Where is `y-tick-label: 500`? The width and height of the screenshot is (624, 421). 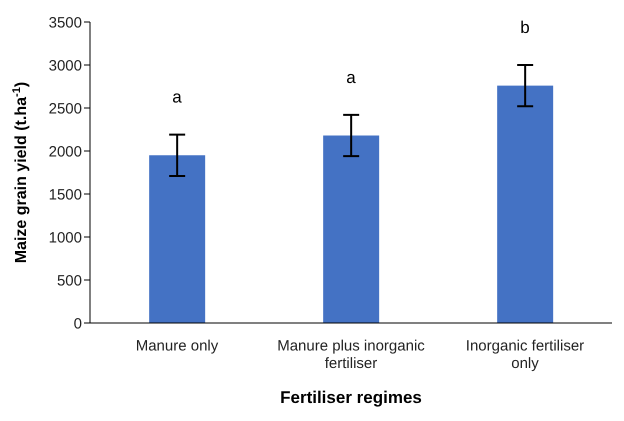 y-tick-label: 500 is located at coordinates (69, 281).